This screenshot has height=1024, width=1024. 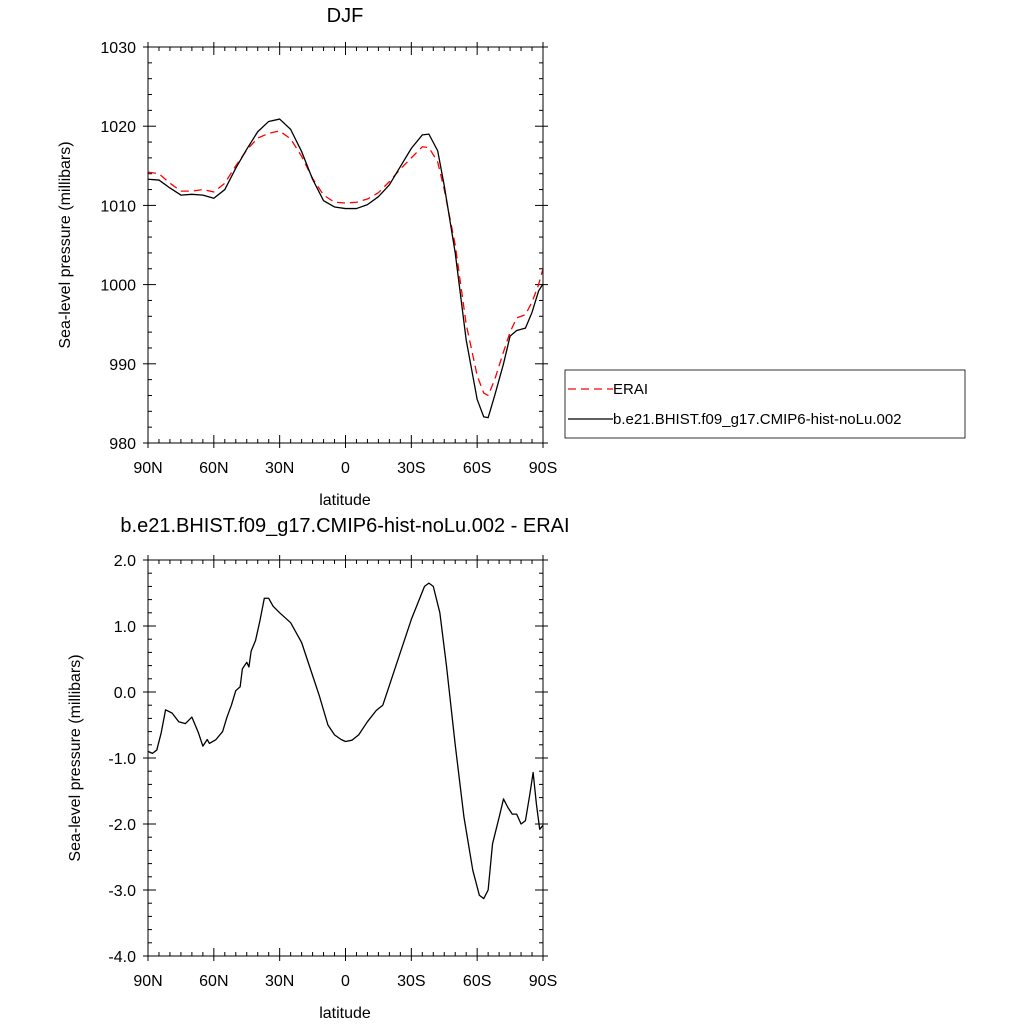 I want to click on legend-model-label: b.e21.BHIST.f09_g17.CMIP6-hist-noLu.002, so click(x=757, y=419).